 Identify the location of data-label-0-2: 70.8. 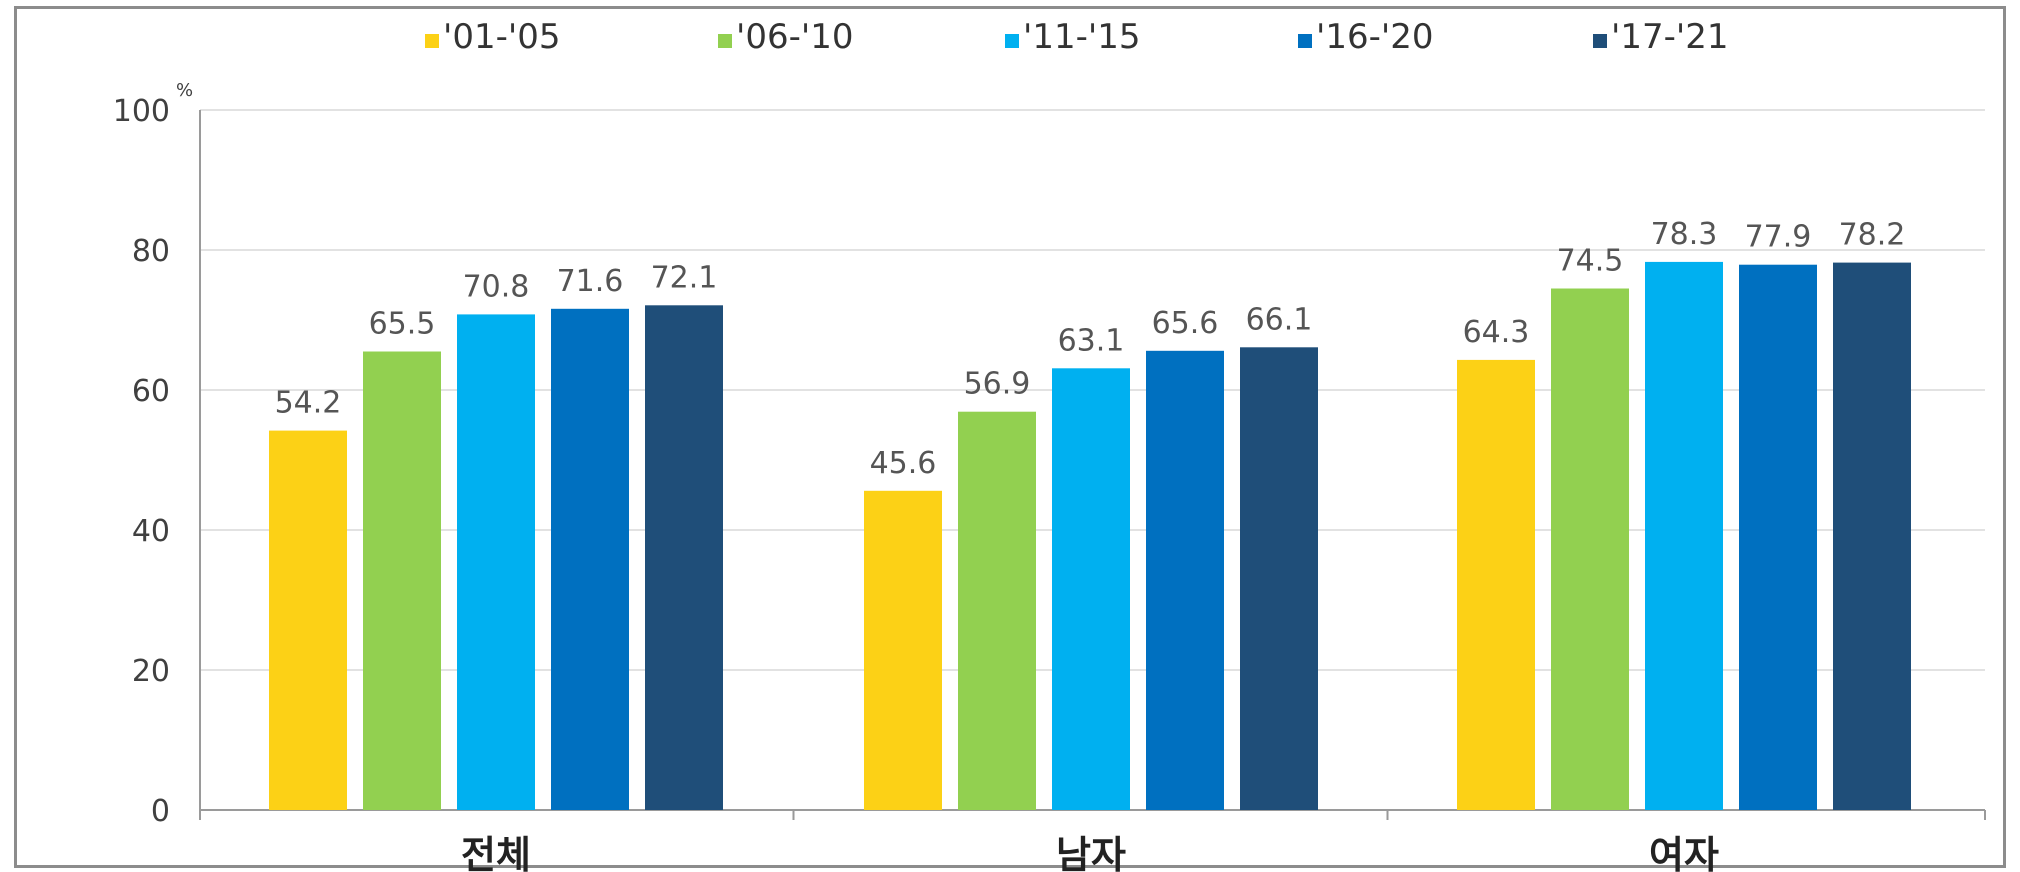
(496, 286).